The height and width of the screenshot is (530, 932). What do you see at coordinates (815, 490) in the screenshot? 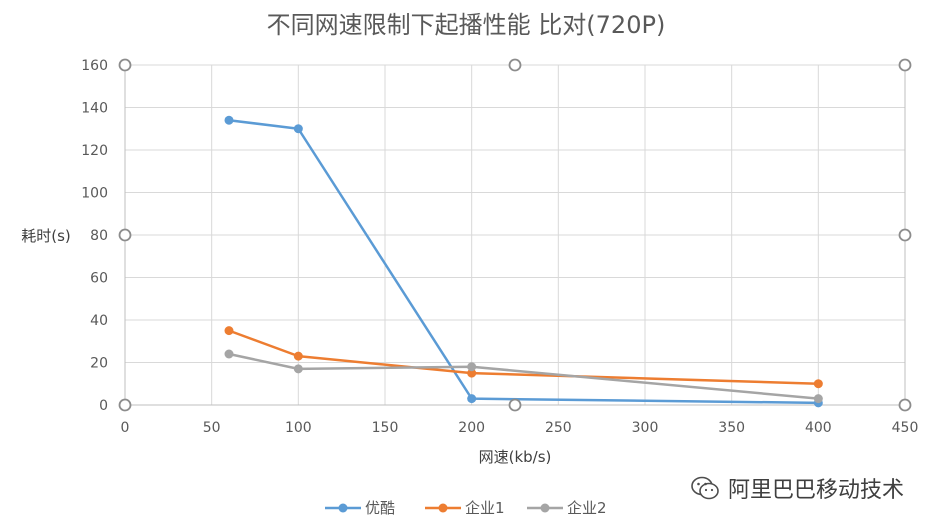
I see `watermark-text: 阿里巴巴移动技术` at bounding box center [815, 490].